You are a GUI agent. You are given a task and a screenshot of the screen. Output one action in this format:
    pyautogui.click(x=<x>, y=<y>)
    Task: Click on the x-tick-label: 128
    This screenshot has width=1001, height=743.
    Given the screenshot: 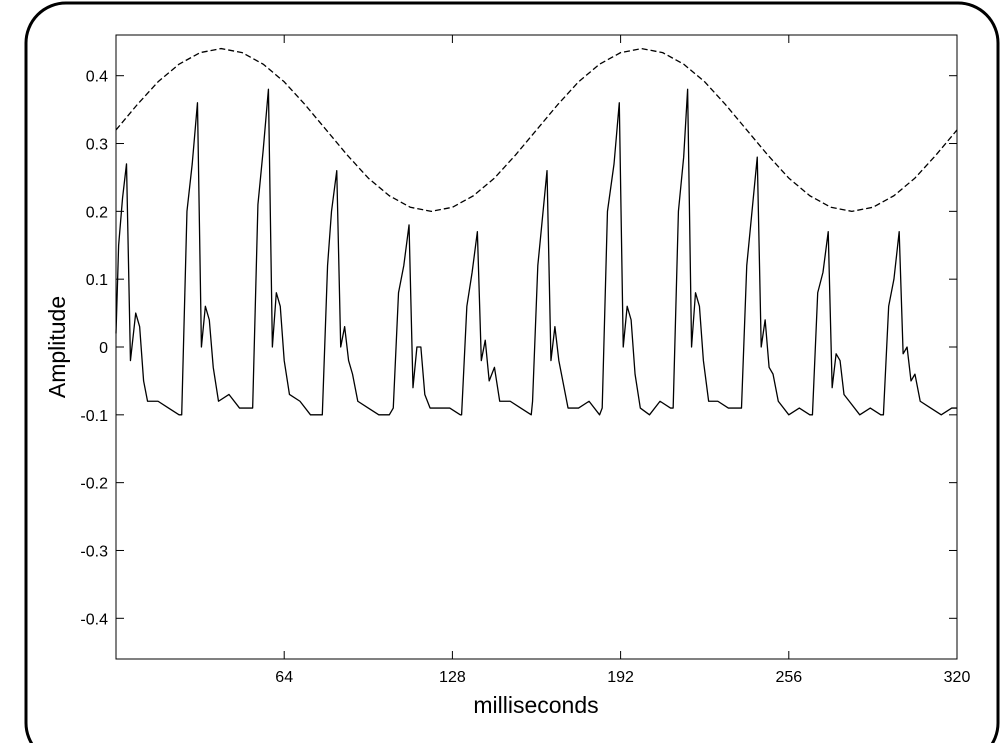 What is the action you would take?
    pyautogui.click(x=452, y=677)
    